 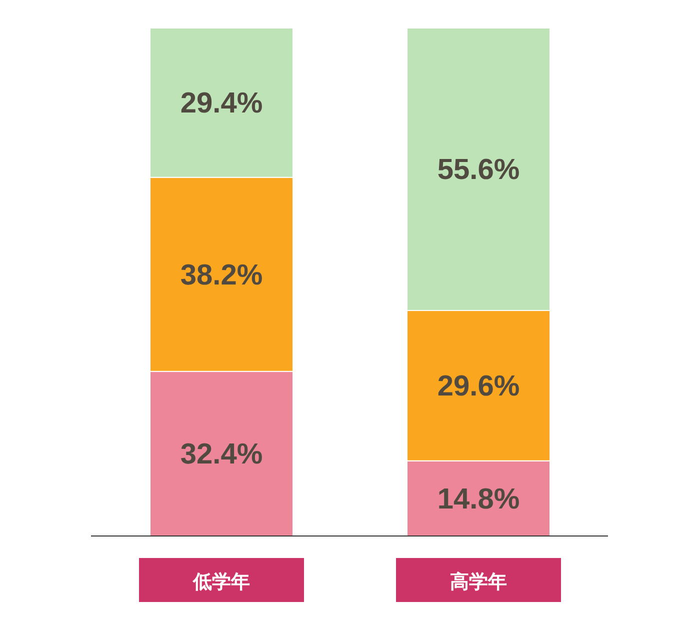 I want to click on data-label: 29.4%, so click(x=221, y=104).